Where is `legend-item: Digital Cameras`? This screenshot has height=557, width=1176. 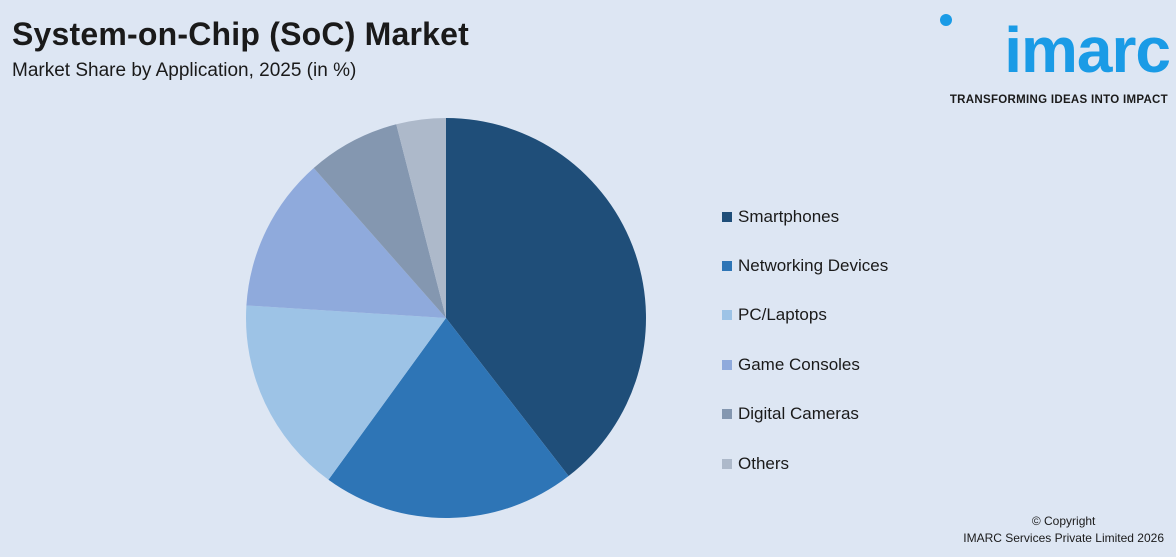 legend-item: Digital Cameras is located at coordinates (805, 414).